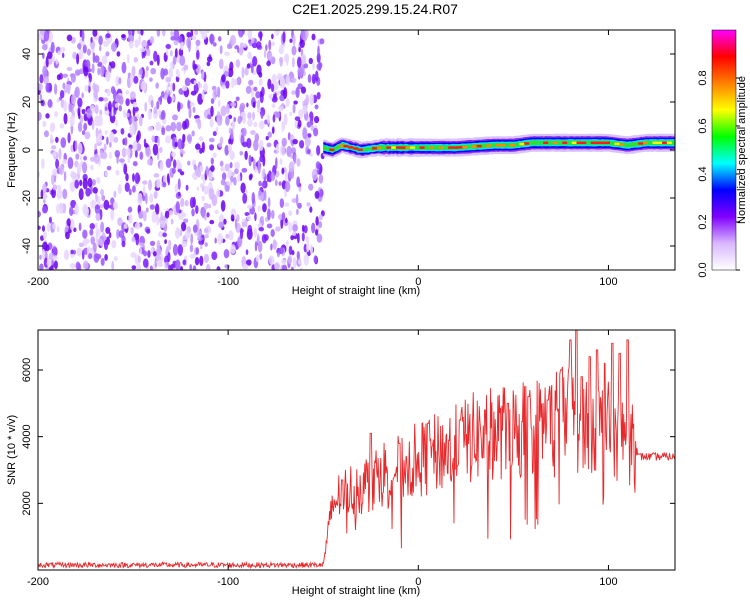  What do you see at coordinates (608, 582) in the screenshot?
I see `x-tick-label: 100` at bounding box center [608, 582].